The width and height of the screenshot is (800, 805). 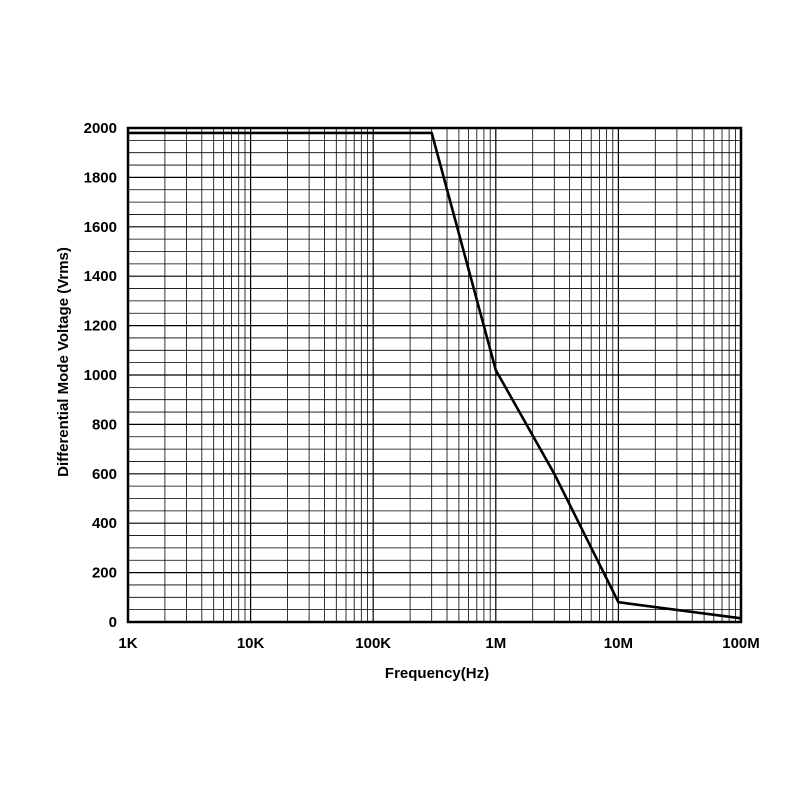 What do you see at coordinates (373, 643) in the screenshot?
I see `x-tick-label: 100K` at bounding box center [373, 643].